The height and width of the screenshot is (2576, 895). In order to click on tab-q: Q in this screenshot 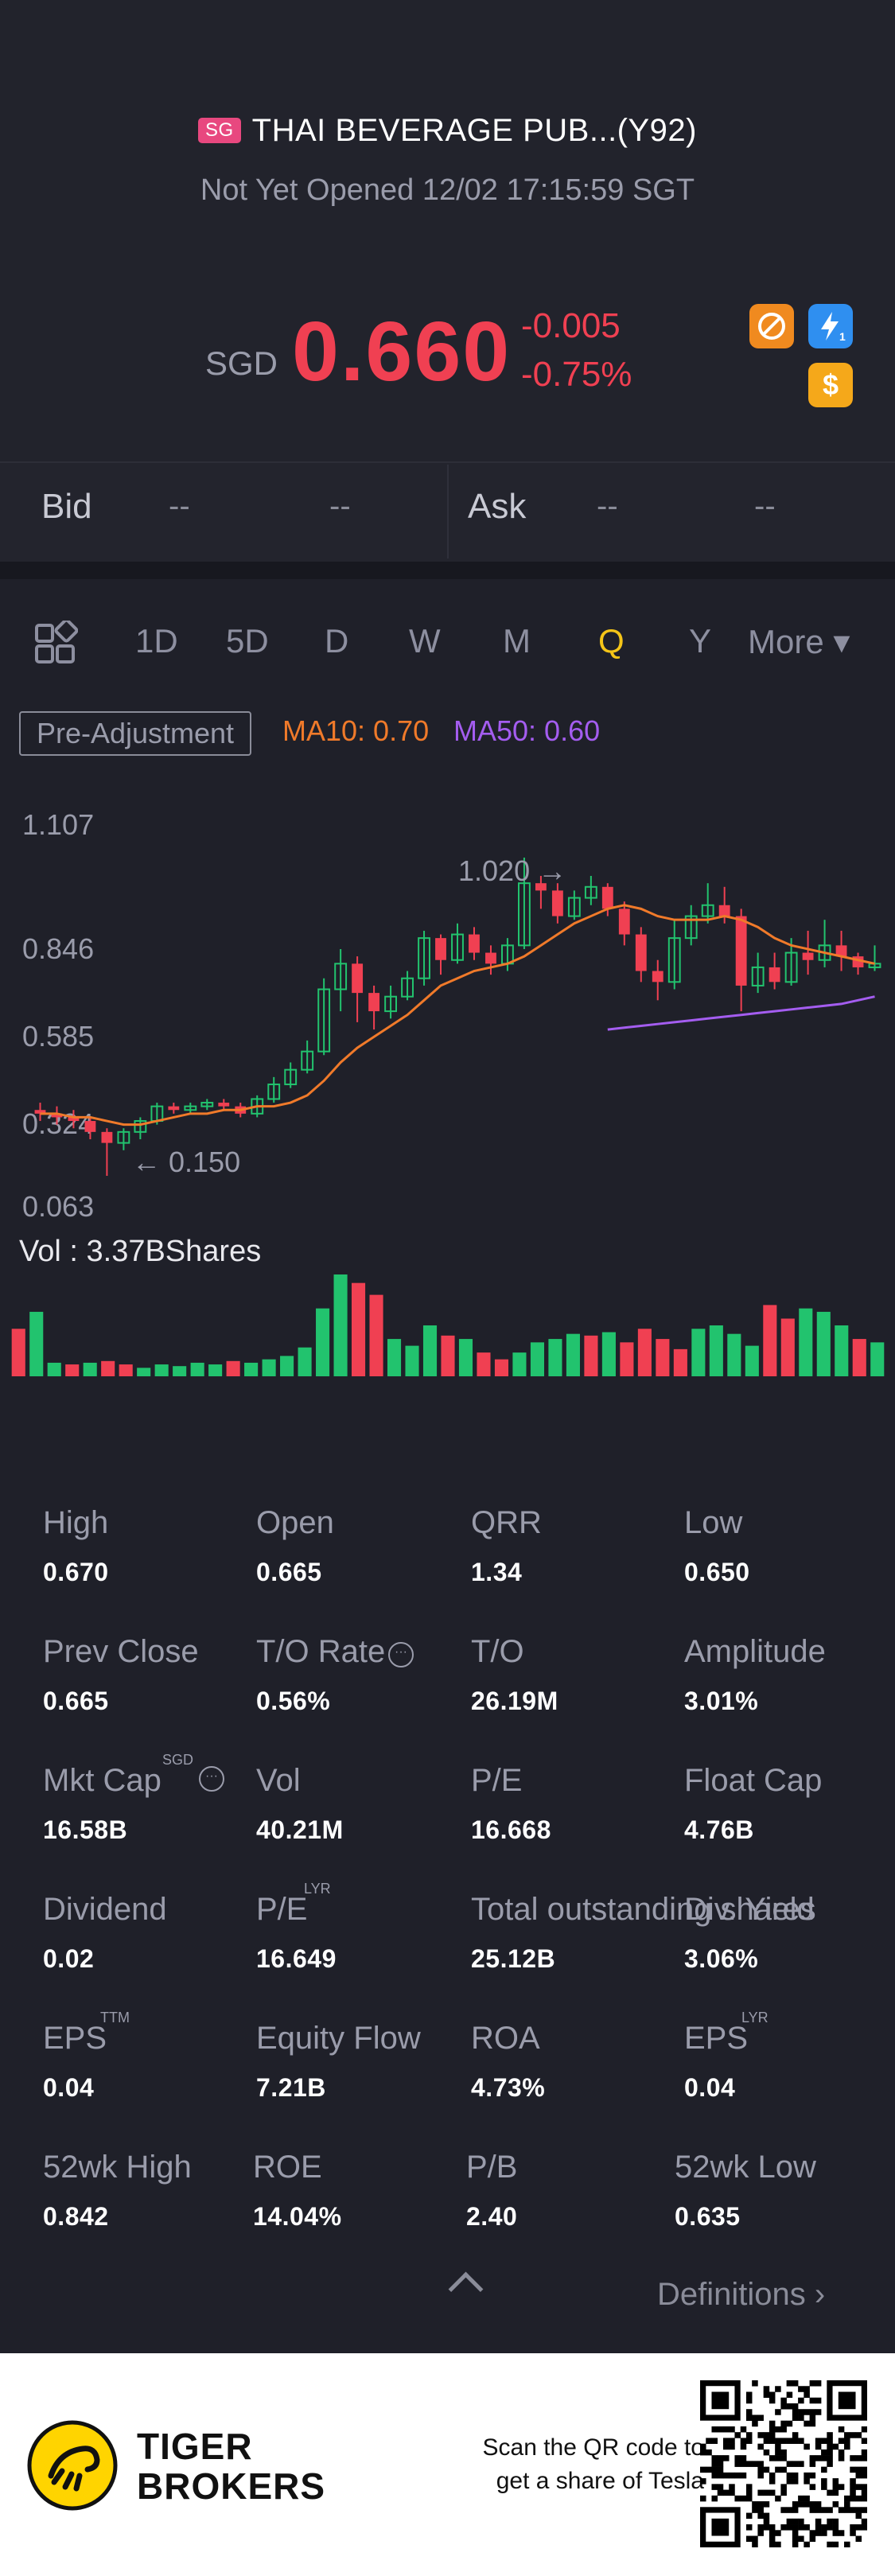, I will do `click(611, 641)`.